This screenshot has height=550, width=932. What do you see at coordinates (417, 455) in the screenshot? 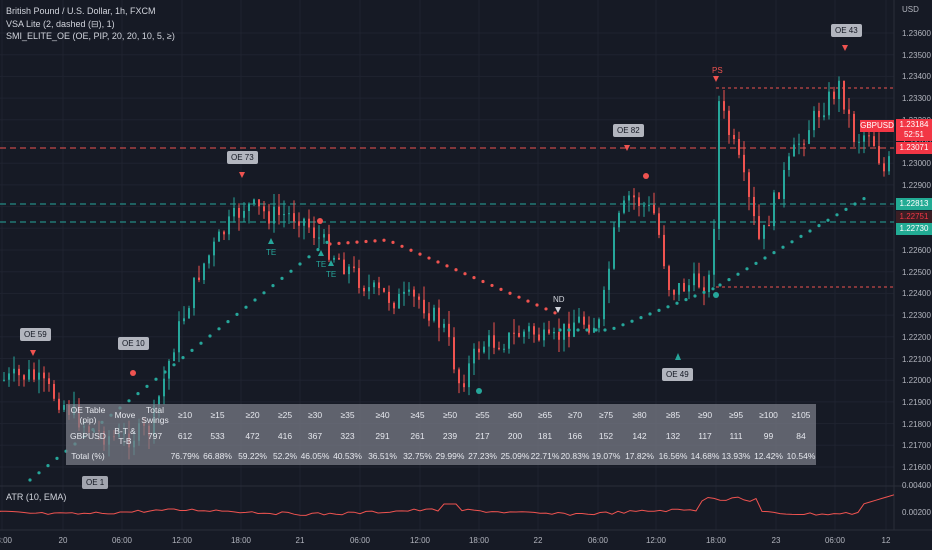
I see `oe-table-cell: 32.75%` at bounding box center [417, 455].